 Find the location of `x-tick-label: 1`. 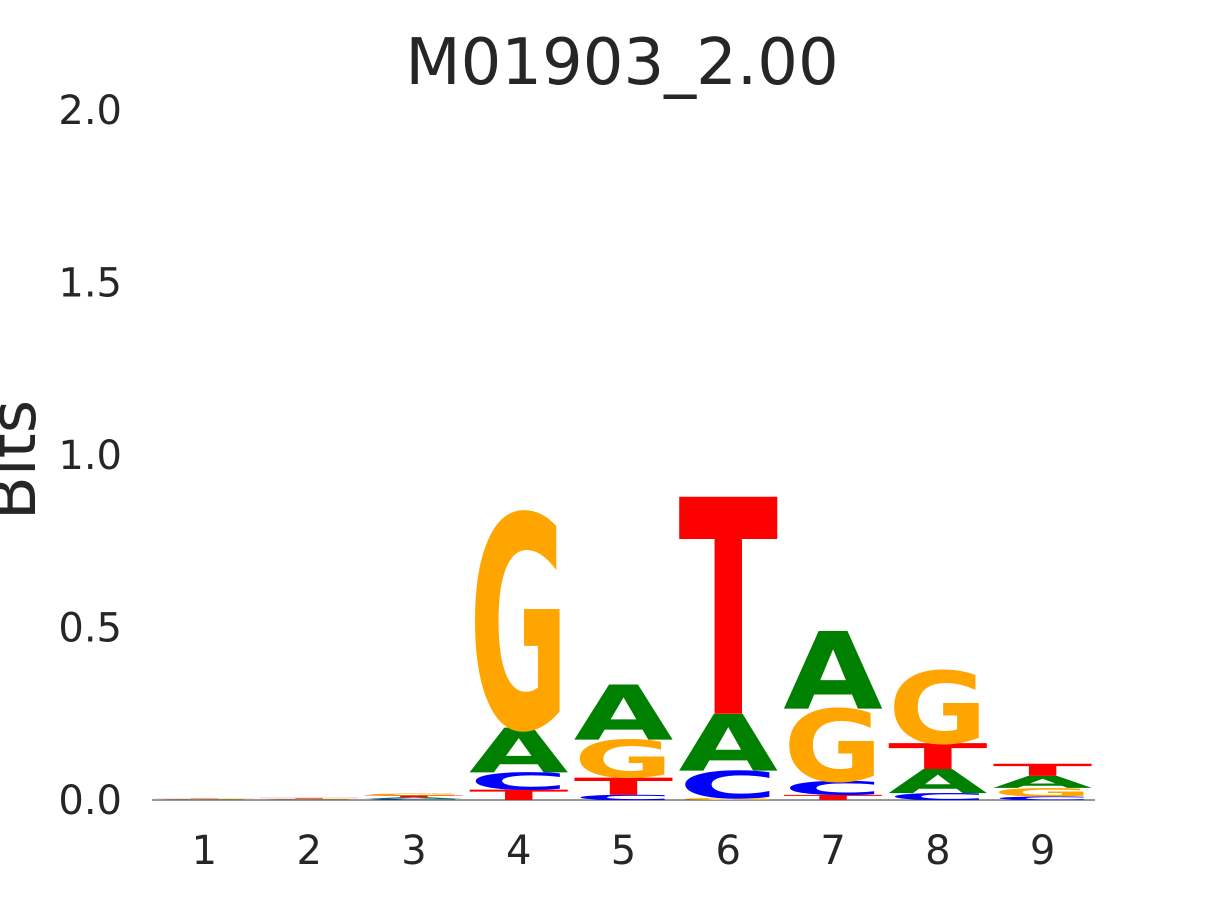

x-tick-label: 1 is located at coordinates (204, 851).